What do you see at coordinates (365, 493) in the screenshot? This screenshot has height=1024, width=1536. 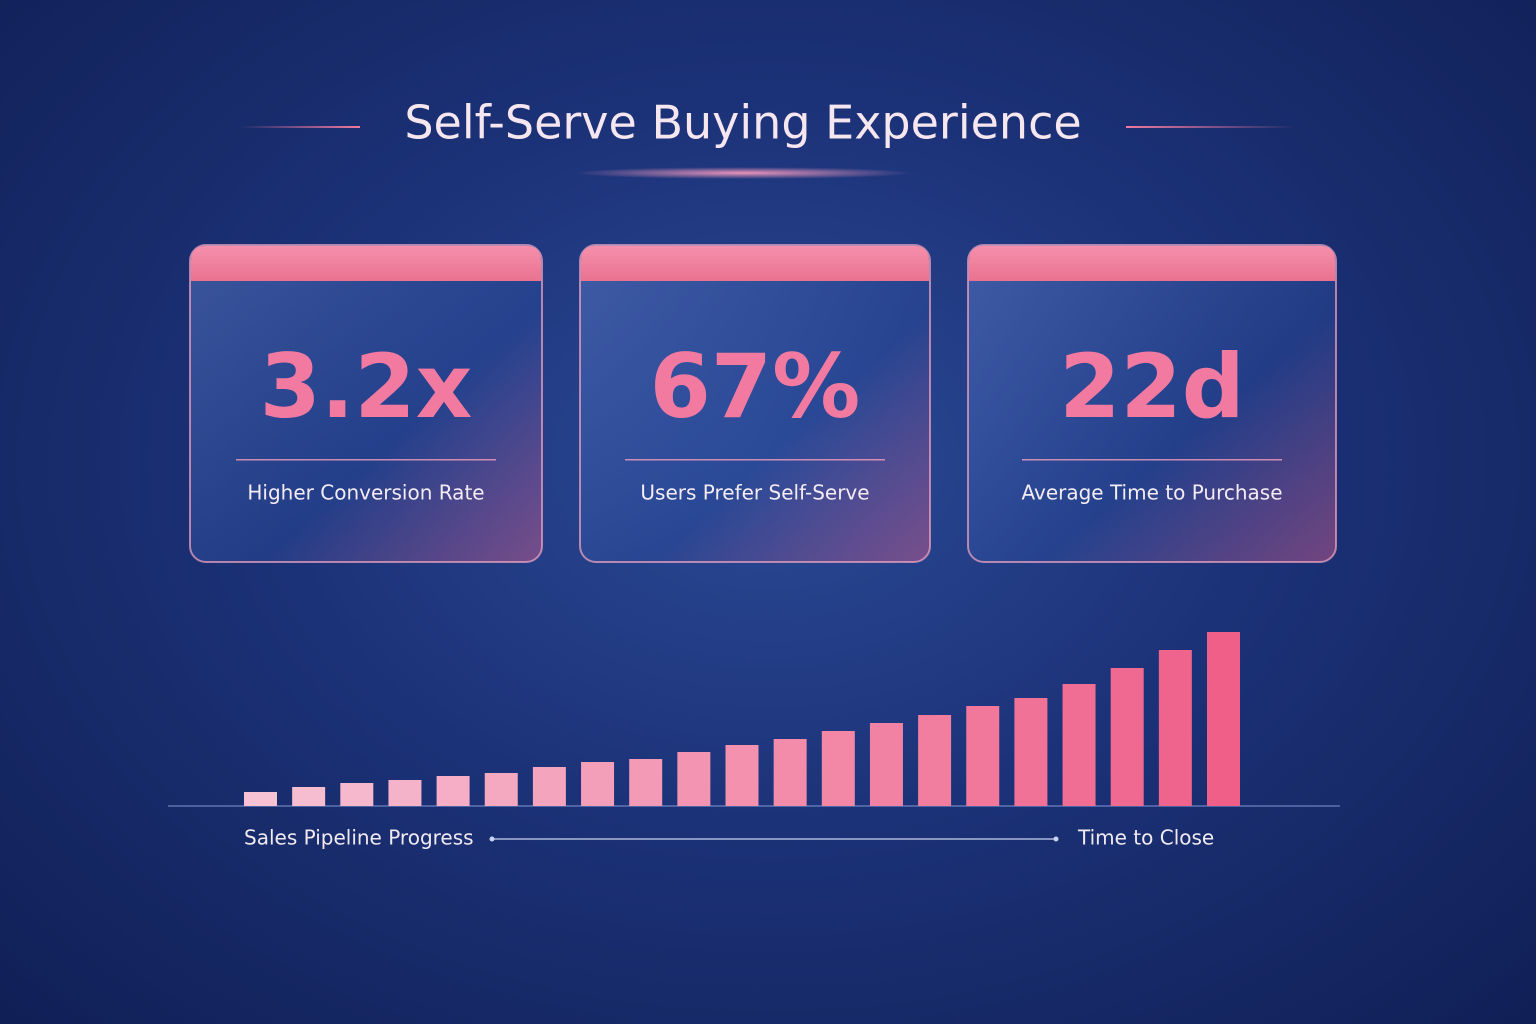 I see `card-label: Higher Conversion Rate` at bounding box center [365, 493].